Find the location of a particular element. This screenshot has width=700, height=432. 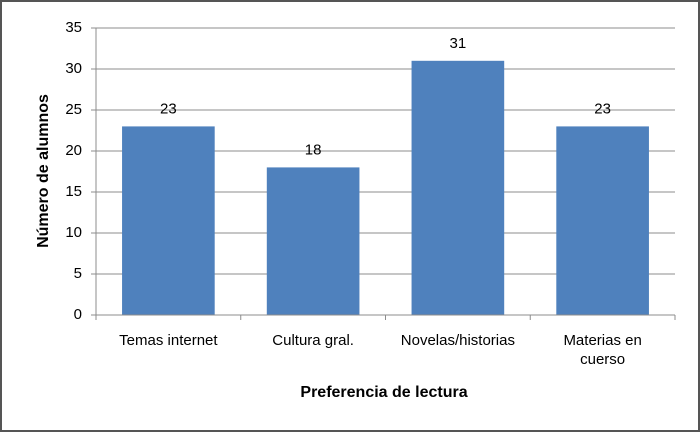

x-tick-label-box: Materias en cuerso is located at coordinates (601, 350).